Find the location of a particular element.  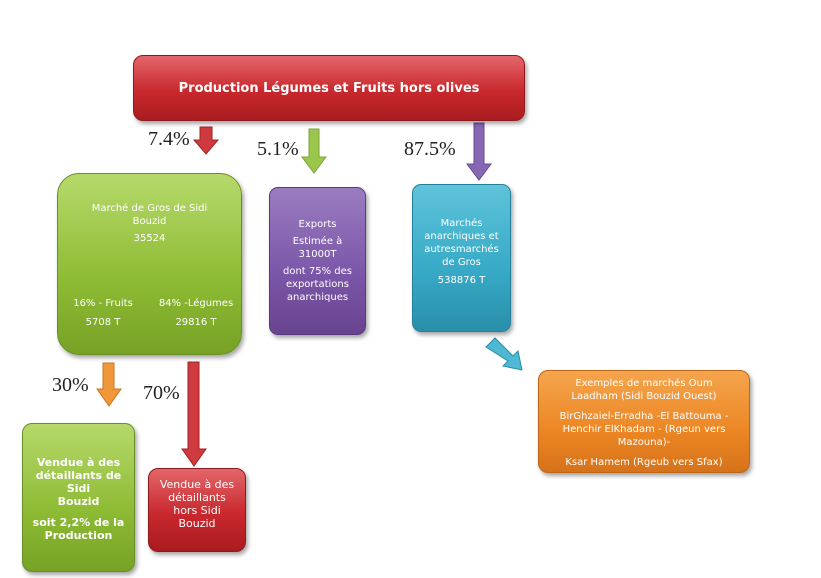

percent-mid: 5.1% is located at coordinates (278, 149).